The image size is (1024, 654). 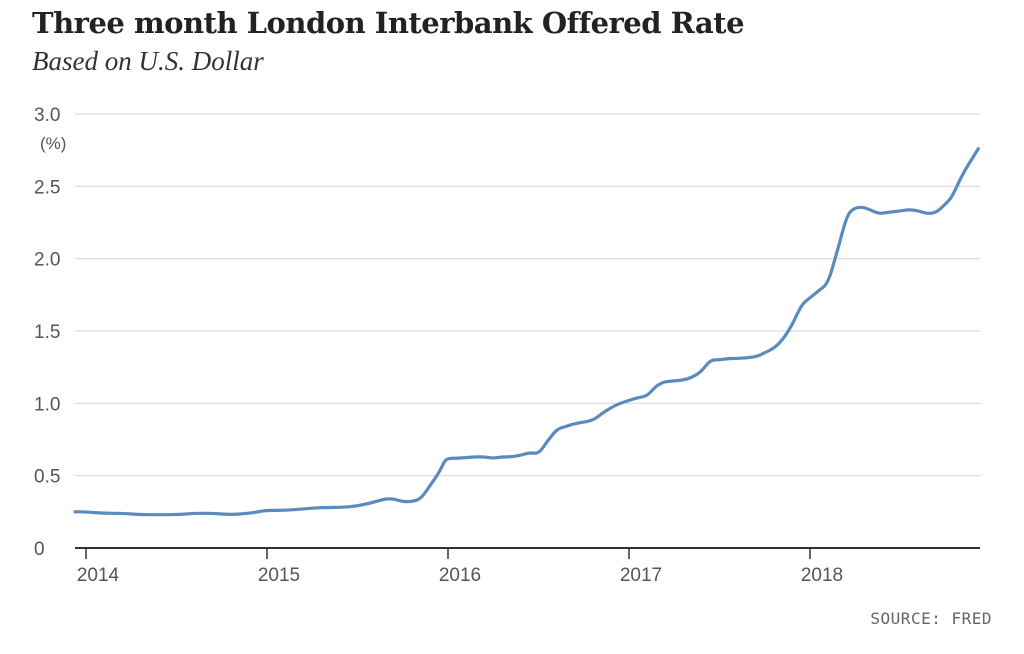 What do you see at coordinates (822, 575) in the screenshot?
I see `x-tick-label: 2018` at bounding box center [822, 575].